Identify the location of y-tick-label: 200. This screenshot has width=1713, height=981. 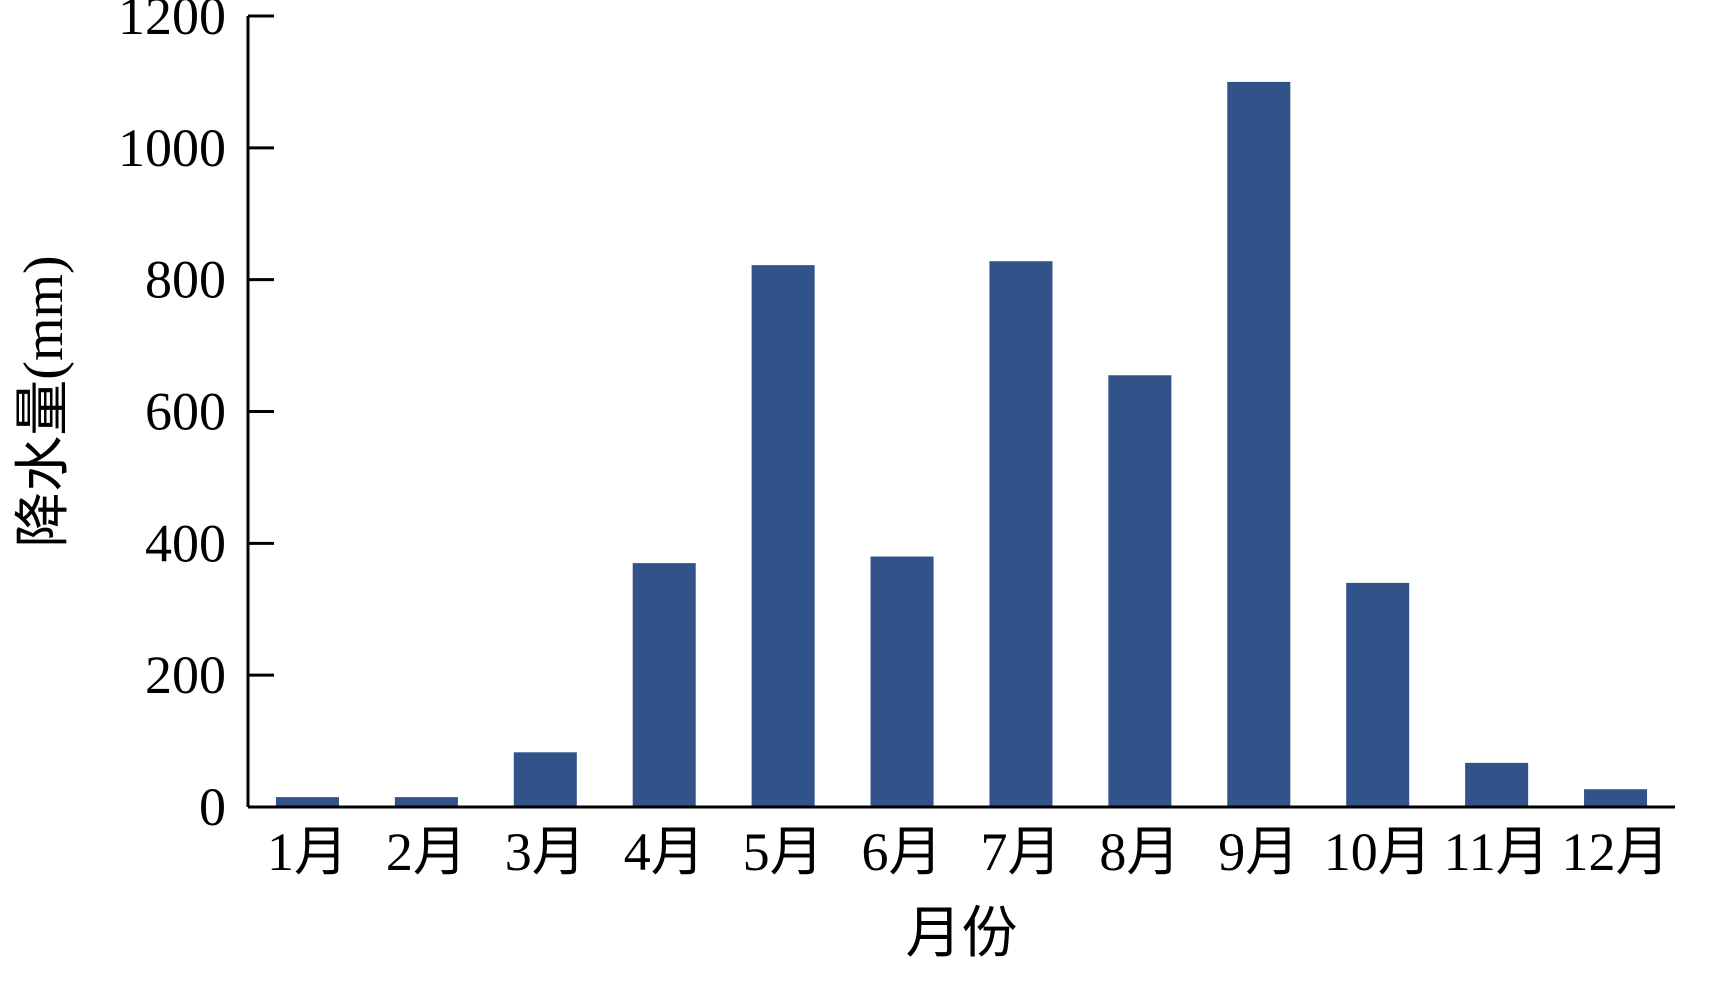
(185, 675).